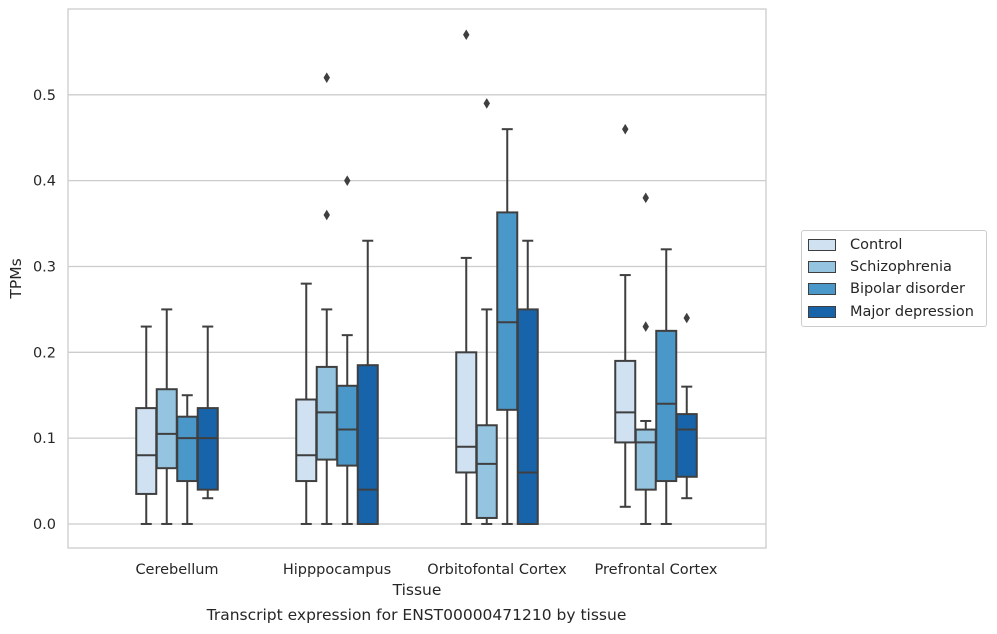  I want to click on y-tick-labels: 0.0 0.1 0.2 0.3 0.4 0.5, so click(44, 310).